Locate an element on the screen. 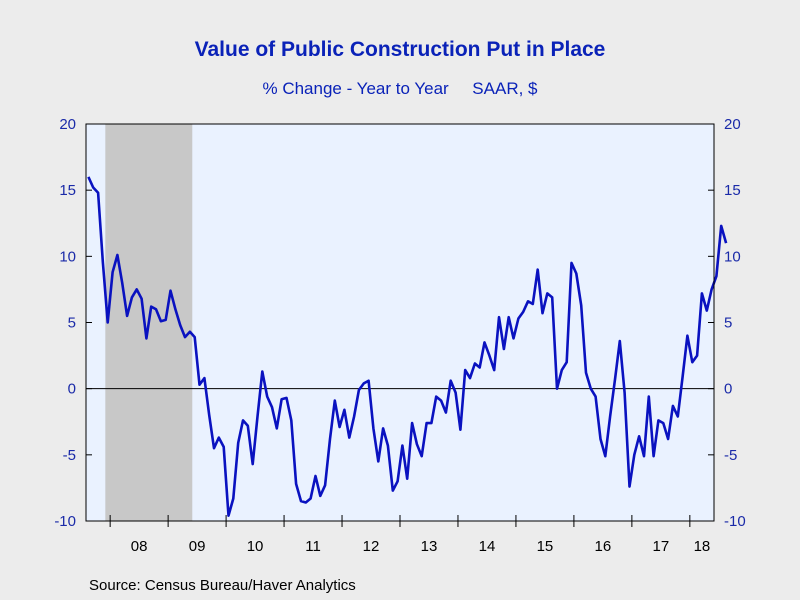 The height and width of the screenshot is (600, 800). y-tick-label-right: -5 is located at coordinates (730, 455).